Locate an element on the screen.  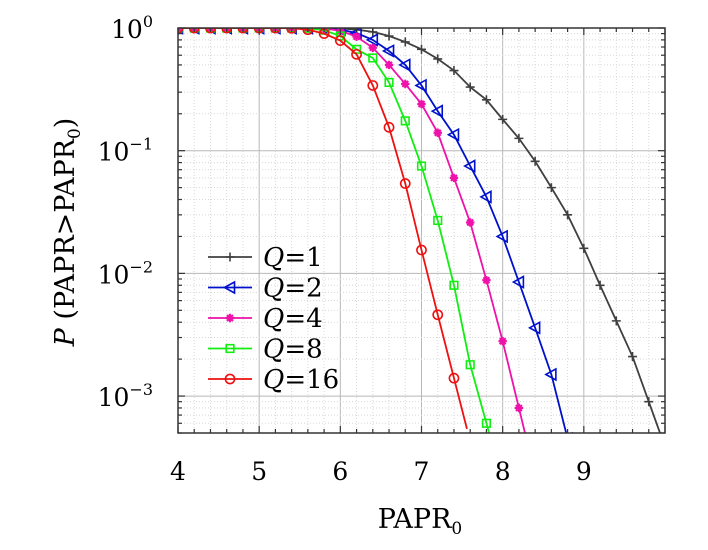
y-tick-label: 10⁰ is located at coordinates (132, 28).